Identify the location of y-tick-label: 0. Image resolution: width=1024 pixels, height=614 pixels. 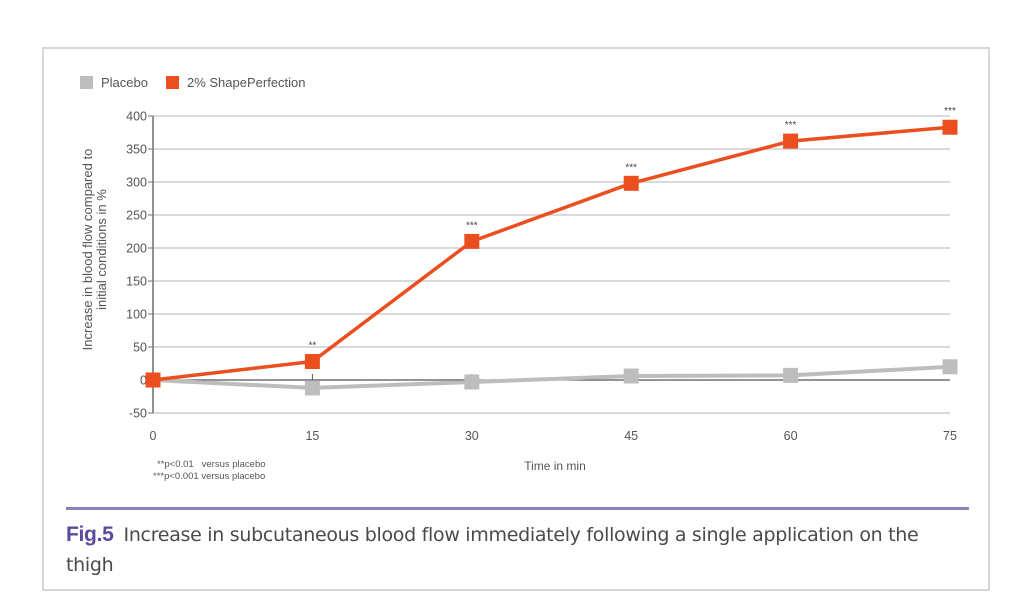
(143, 381).